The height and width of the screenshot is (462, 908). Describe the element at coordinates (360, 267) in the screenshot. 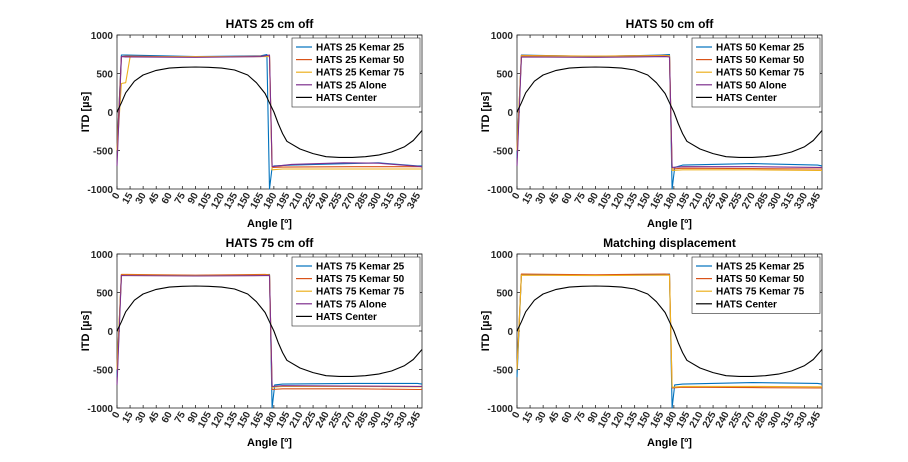

I see `legend-label: HATS 75 Kemar 25` at that location.